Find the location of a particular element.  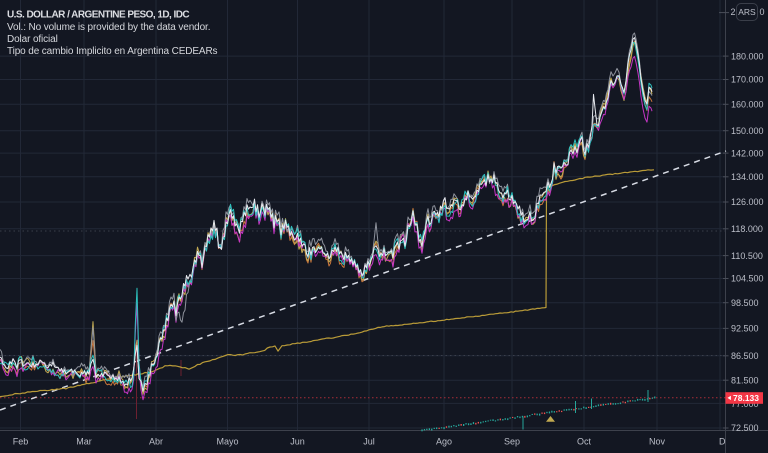

svg-text: 2 is located at coordinates (733, 12).